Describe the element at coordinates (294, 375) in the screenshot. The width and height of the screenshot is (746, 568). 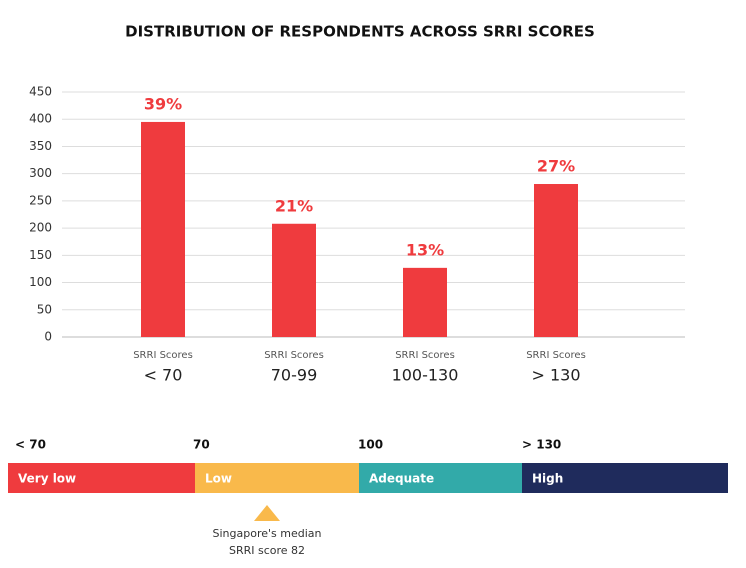
I see `x-tick-label: 70-99` at that location.